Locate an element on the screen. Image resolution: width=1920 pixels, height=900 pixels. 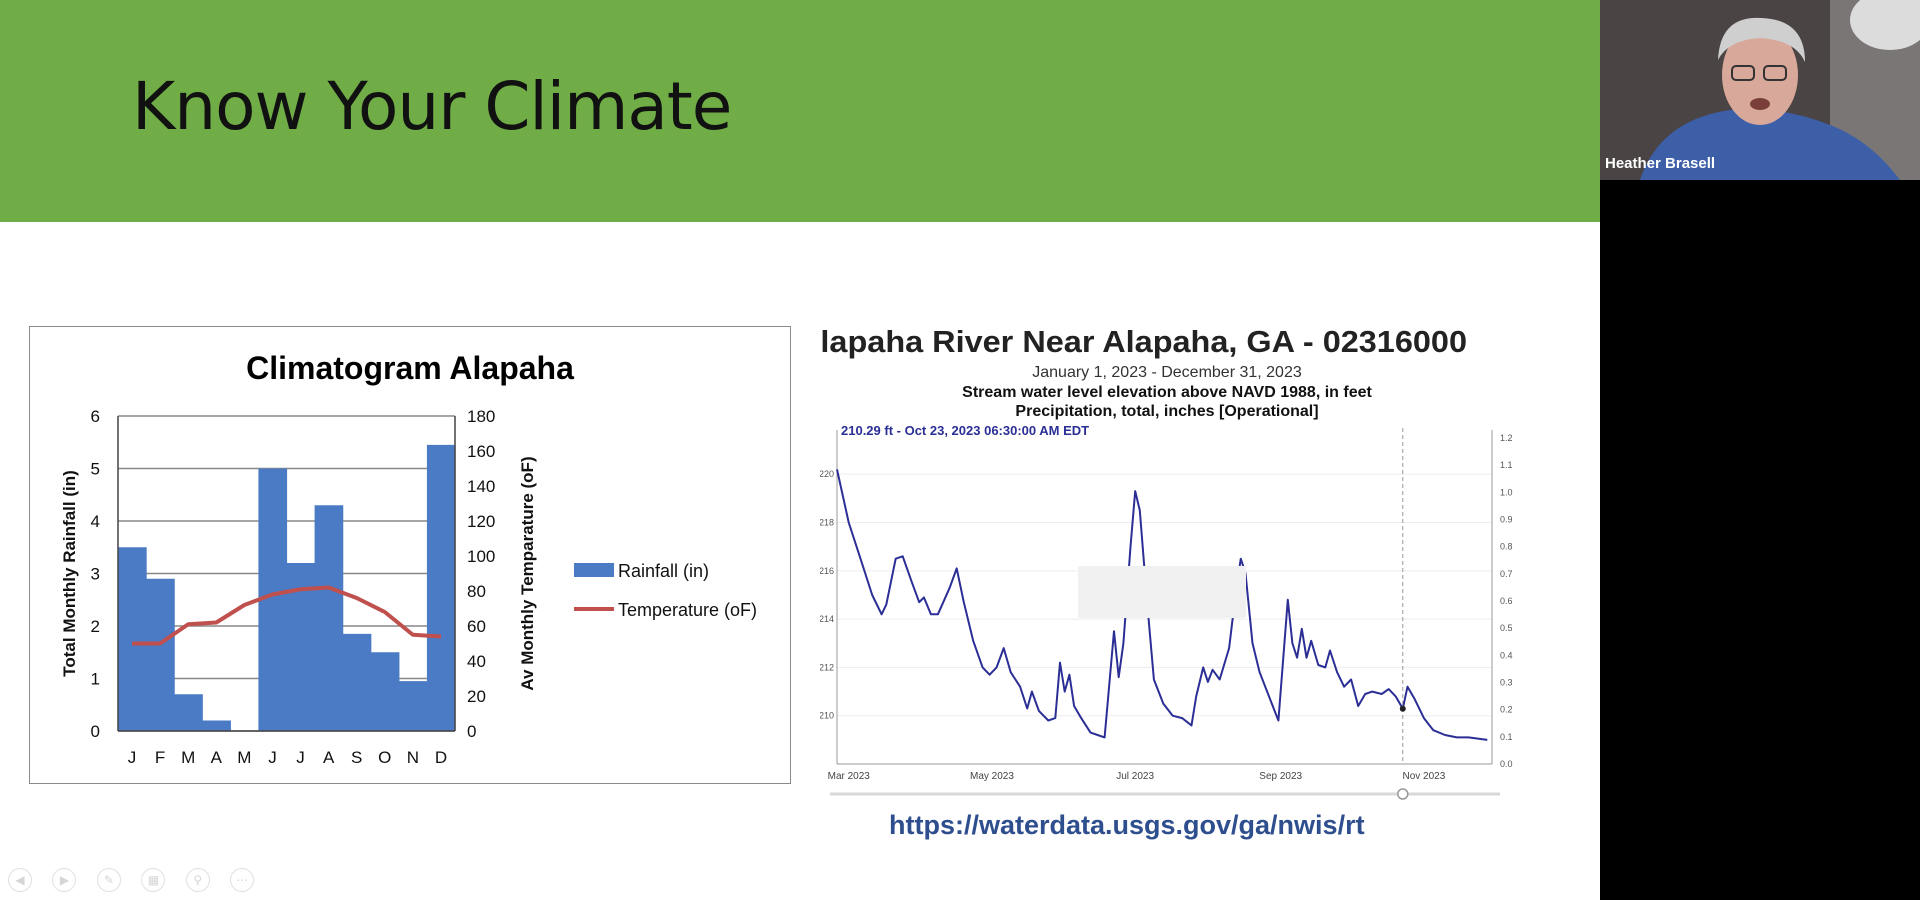
temperature-line is located at coordinates (287, 615).